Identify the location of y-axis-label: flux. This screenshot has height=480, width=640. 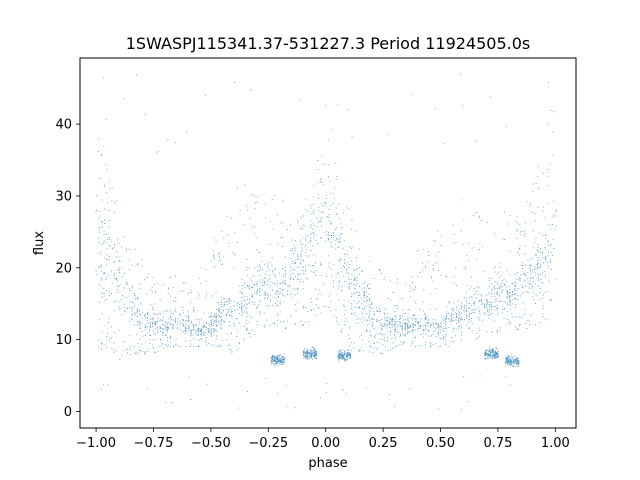
(39, 243).